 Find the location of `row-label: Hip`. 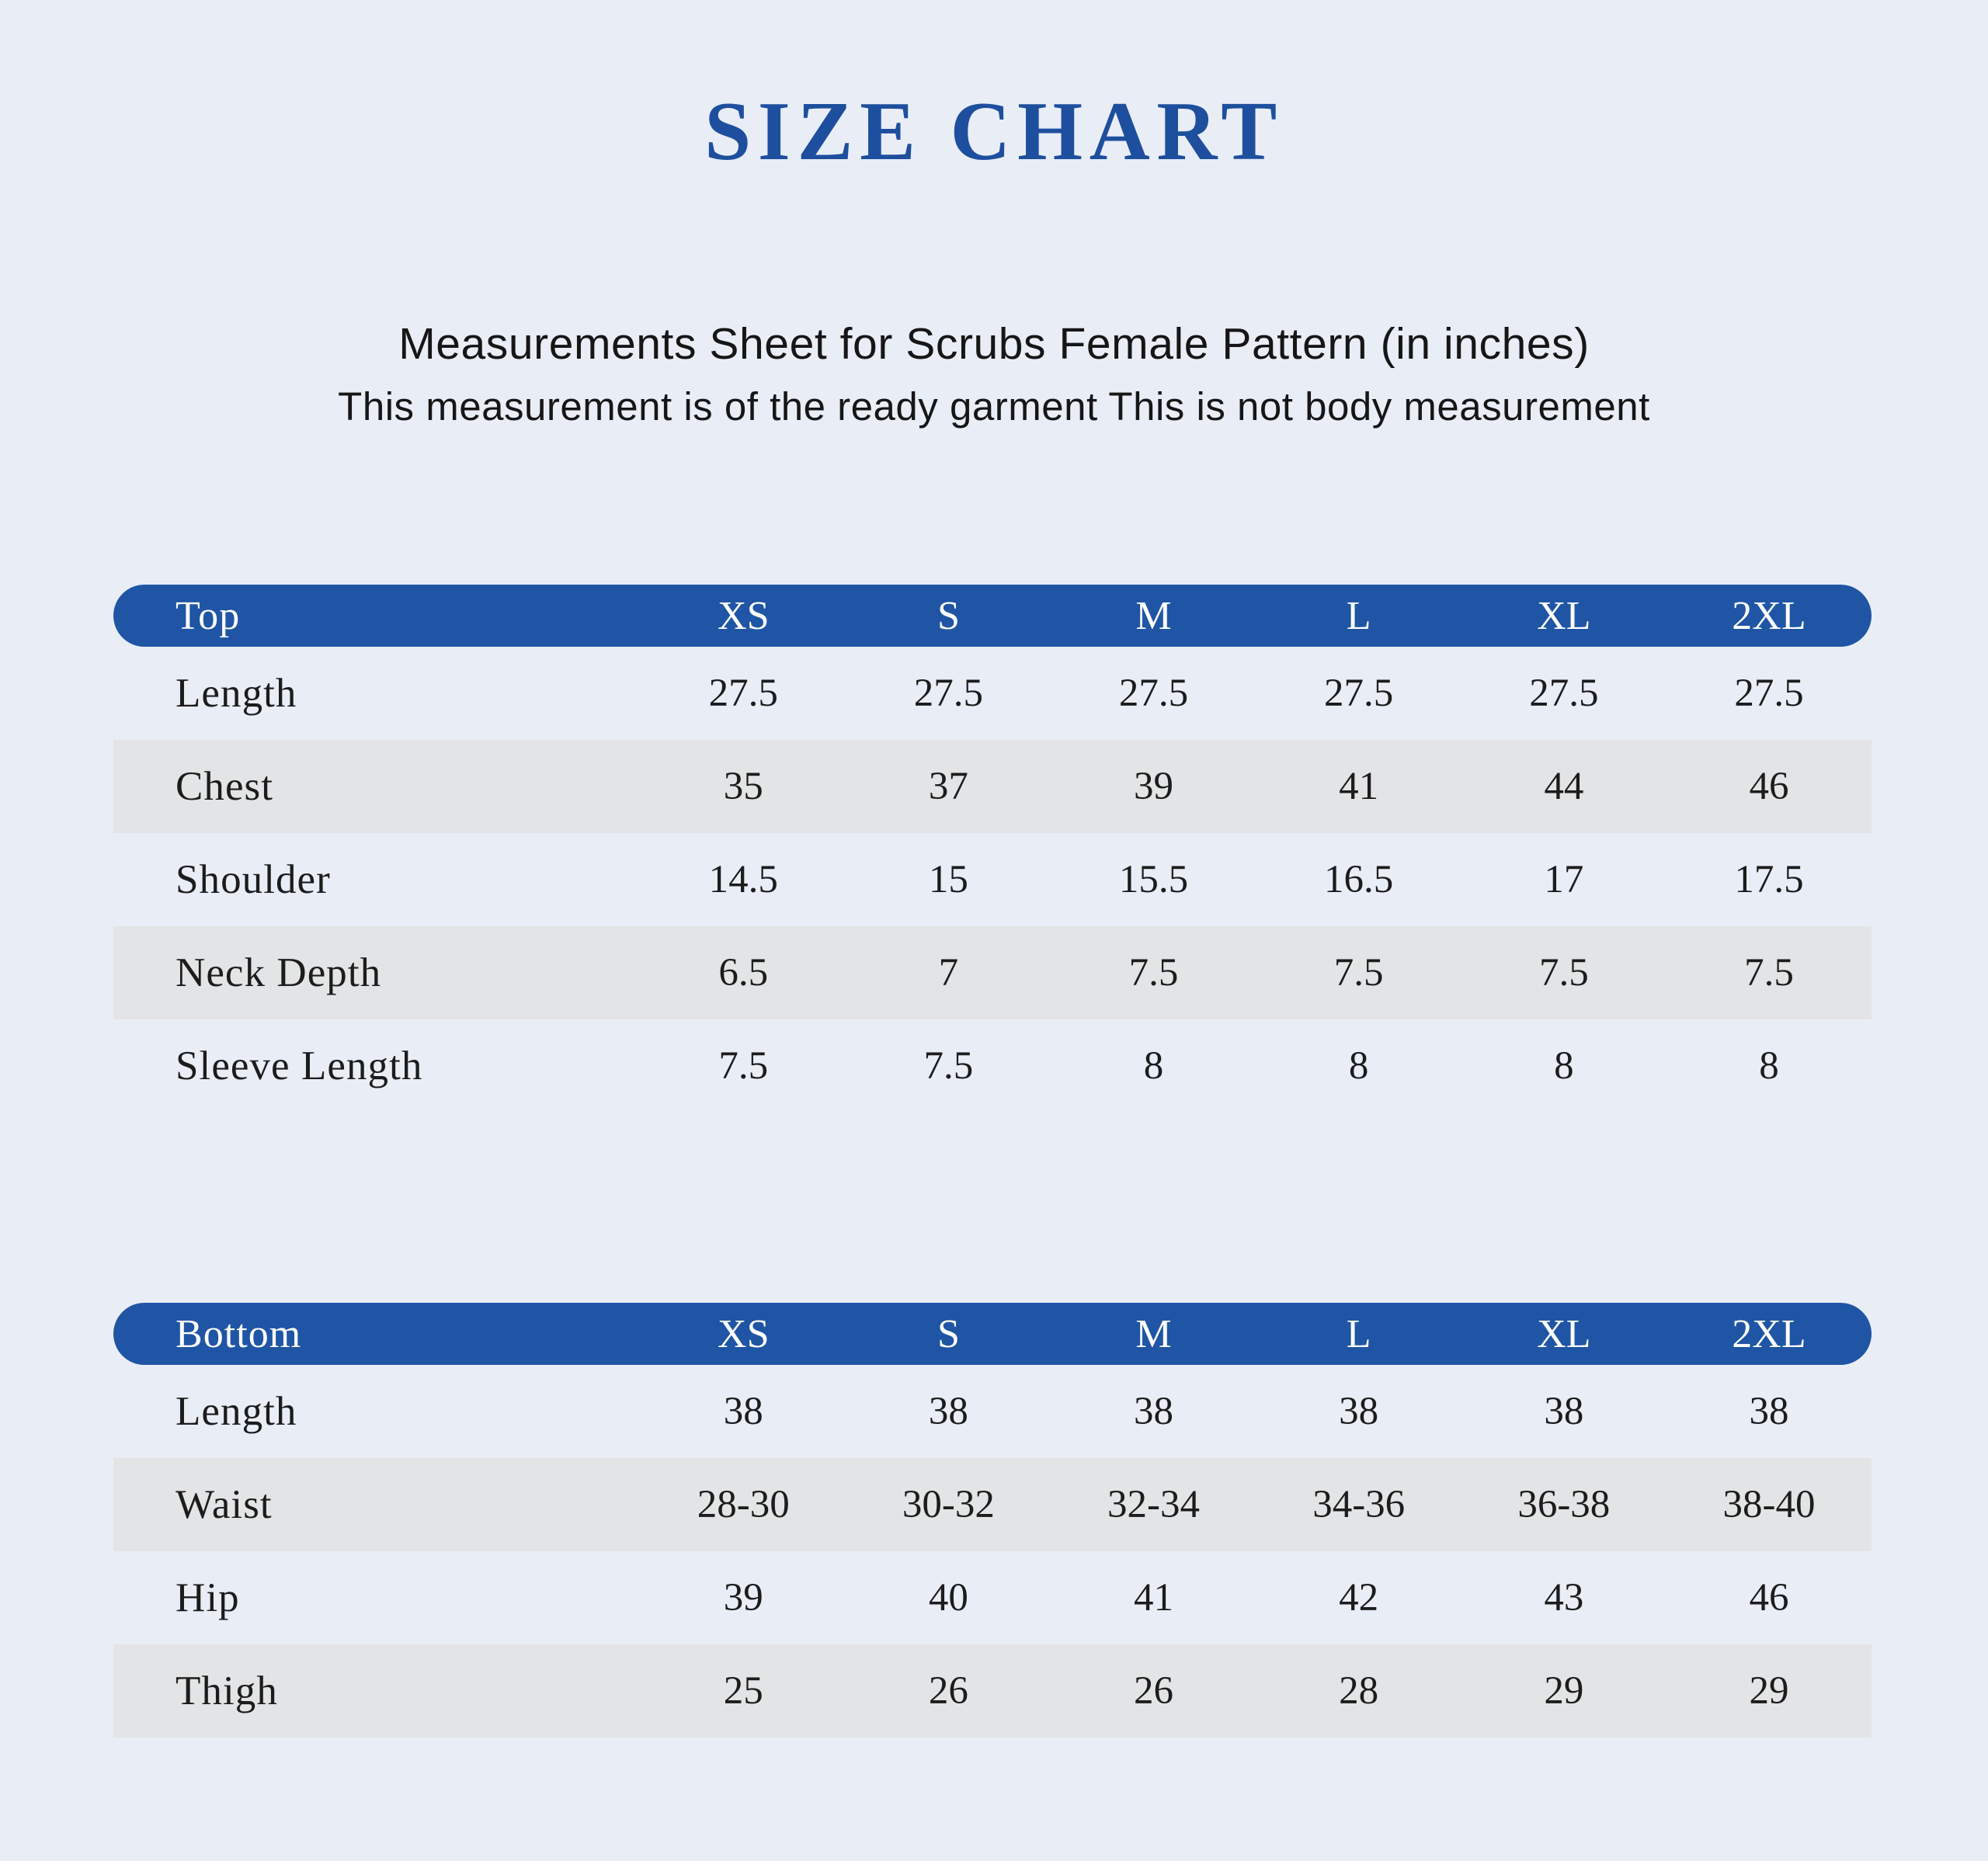

row-label: Hip is located at coordinates (208, 1597).